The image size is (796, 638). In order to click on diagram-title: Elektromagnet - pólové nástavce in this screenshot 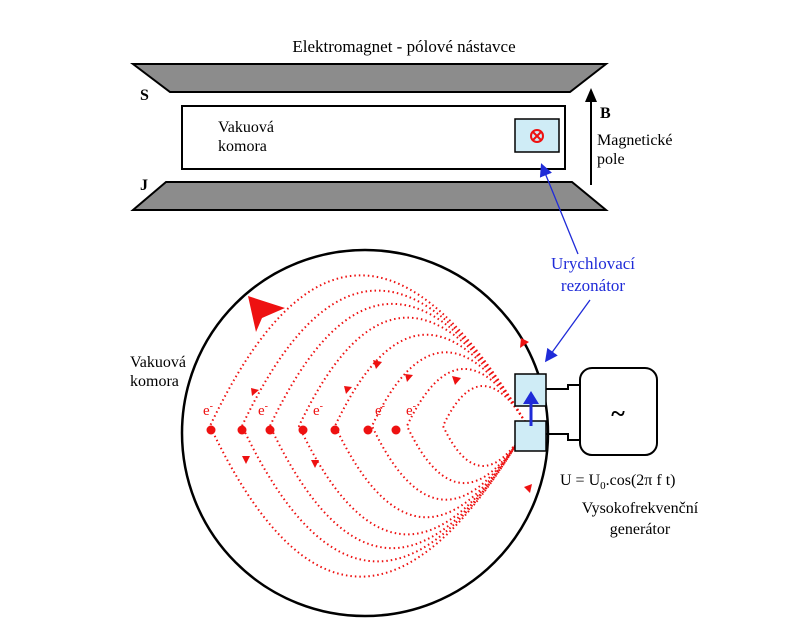, I will do `click(403, 46)`.